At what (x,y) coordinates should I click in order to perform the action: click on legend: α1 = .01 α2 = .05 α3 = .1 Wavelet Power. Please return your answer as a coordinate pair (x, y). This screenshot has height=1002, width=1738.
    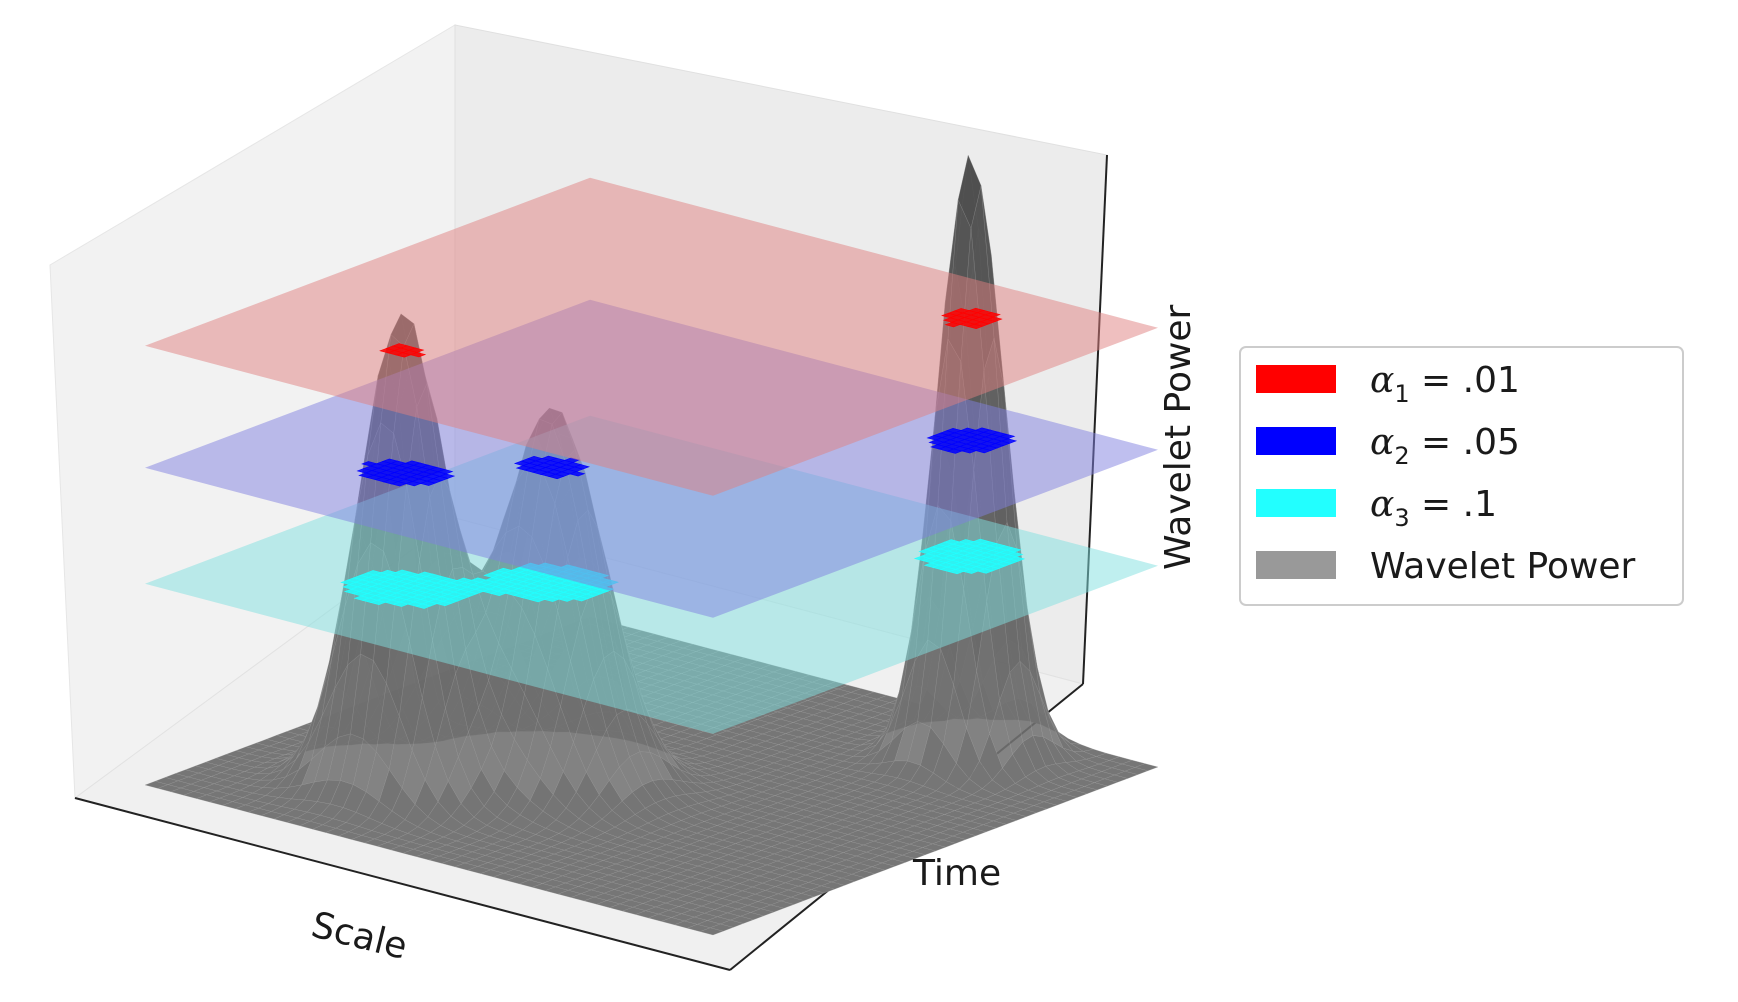
    Looking at the image, I should click on (1461, 476).